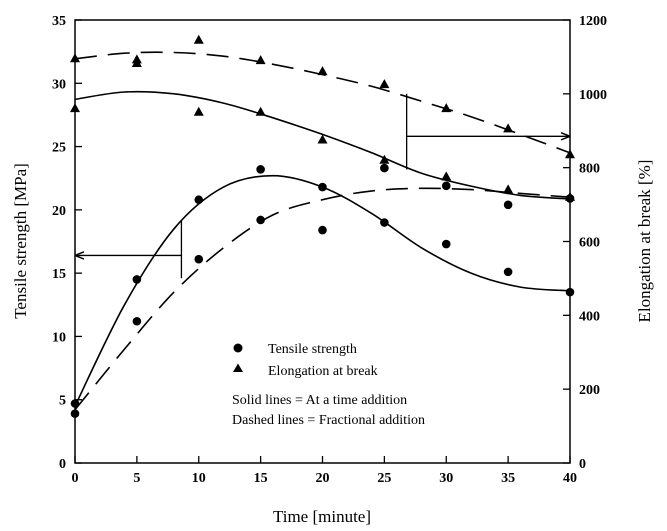  What do you see at coordinates (67, 243) in the screenshot?
I see `y-axis-left-ticks: 0 5 10 15 20 25 30 35` at bounding box center [67, 243].